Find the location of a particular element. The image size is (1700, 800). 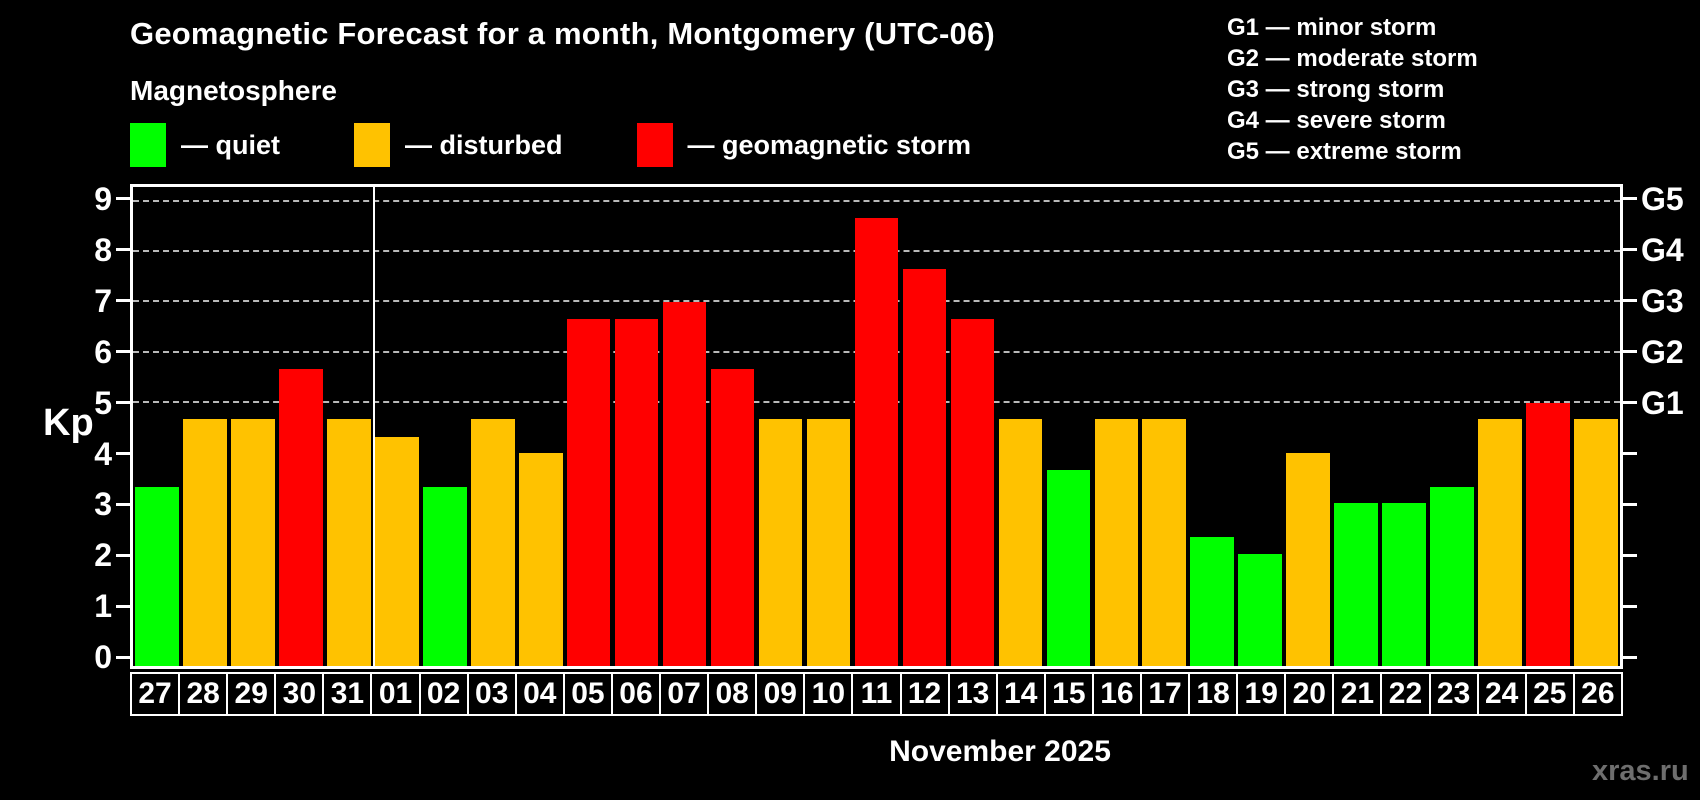

y-tick-label-7: 7 is located at coordinates (103, 300).